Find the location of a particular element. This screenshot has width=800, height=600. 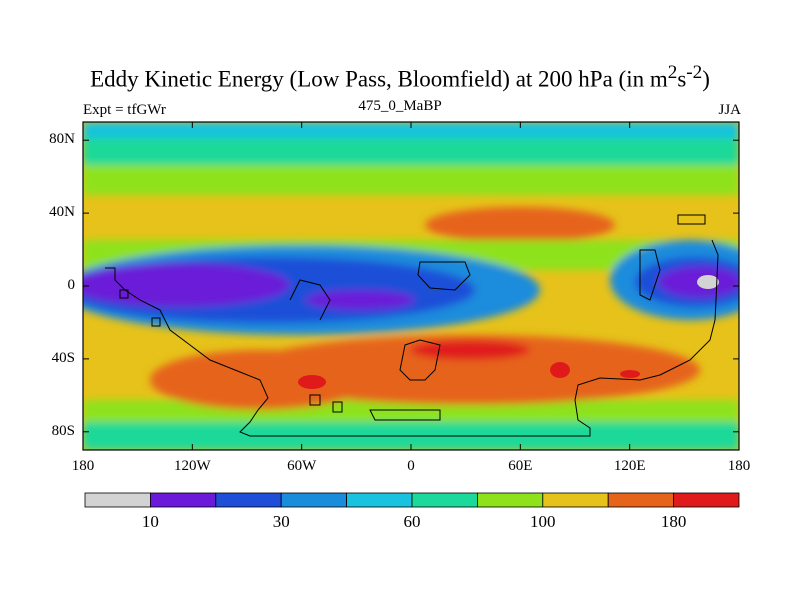

plot-title-sup1: 2 is located at coordinates (672, 72).